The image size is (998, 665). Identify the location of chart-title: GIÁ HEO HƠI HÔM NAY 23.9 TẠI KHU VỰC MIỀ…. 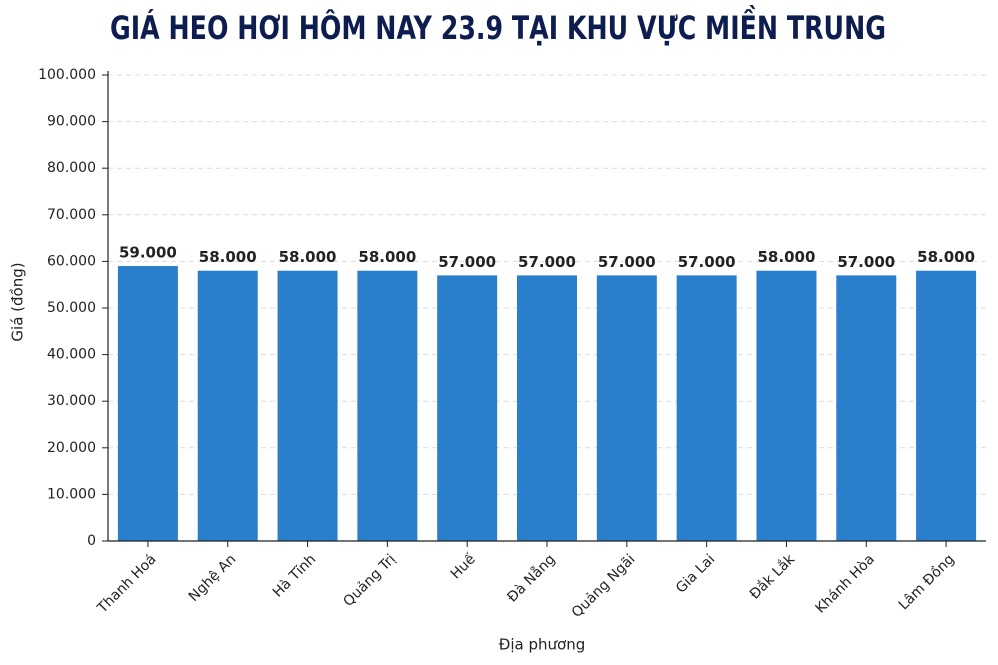
(498, 26).